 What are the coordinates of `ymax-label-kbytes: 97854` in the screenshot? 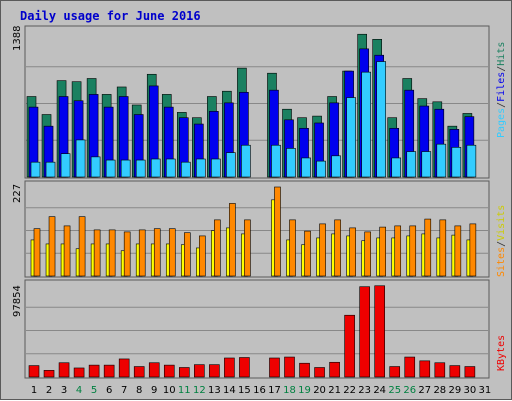 It's located at (17, 301).